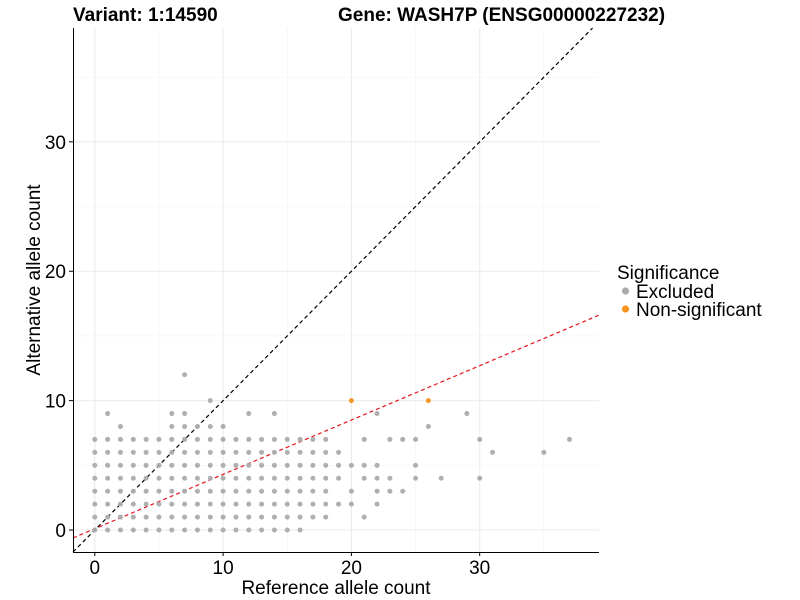 The height and width of the screenshot is (600, 800). What do you see at coordinates (95, 568) in the screenshot?
I see `x-tick-label: 0` at bounding box center [95, 568].